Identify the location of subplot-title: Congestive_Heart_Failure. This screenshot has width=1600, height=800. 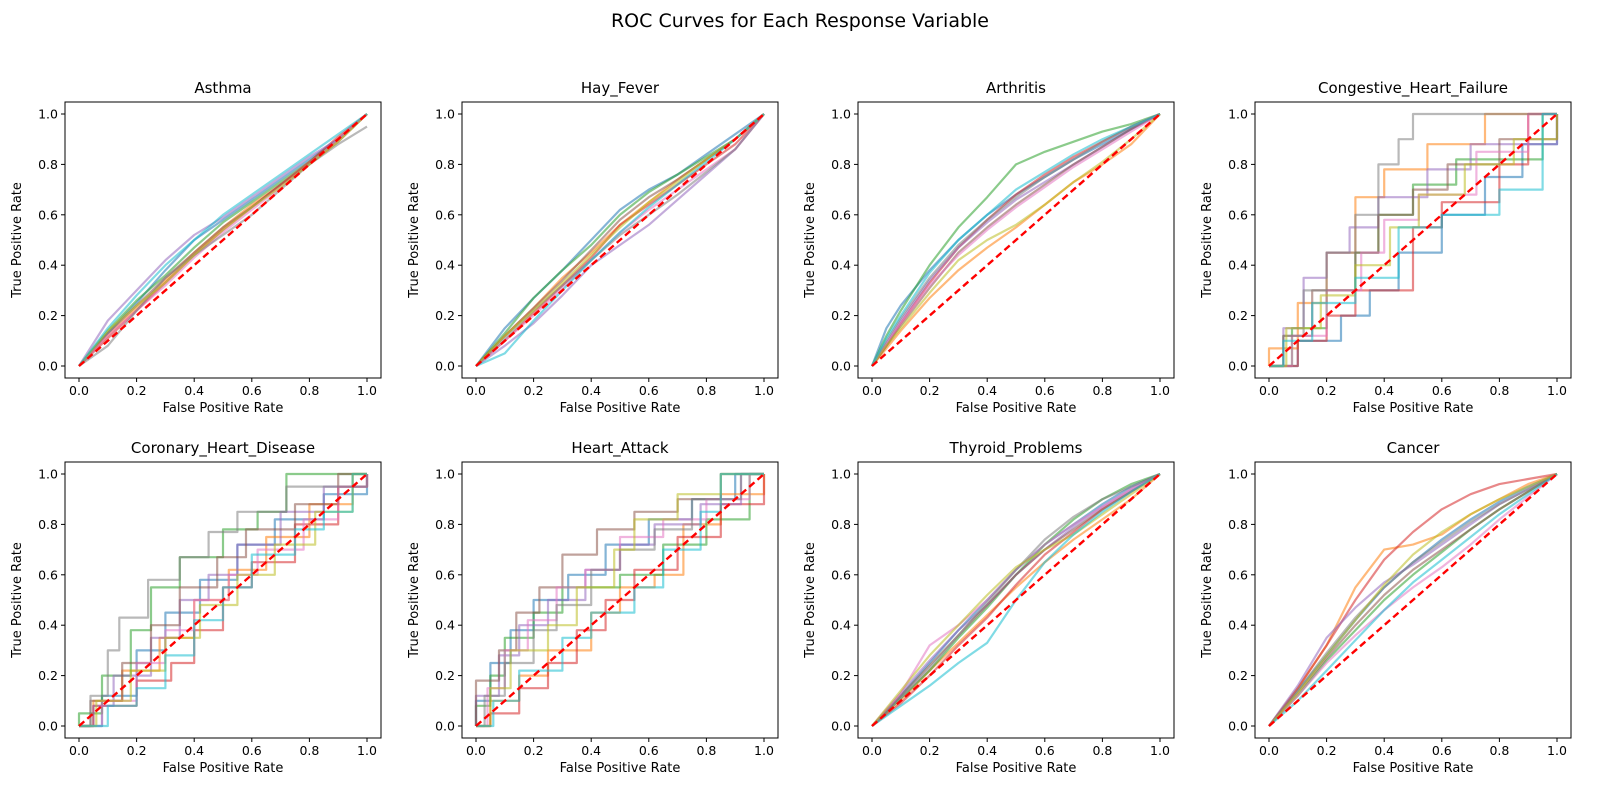
(1413, 88).